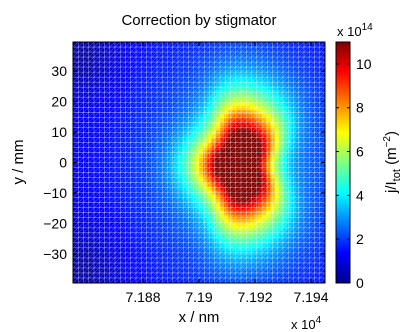 This screenshot has width=415, height=332. What do you see at coordinates (360, 195) in the screenshot?
I see `colorbar-tick-label: 4` at bounding box center [360, 195].